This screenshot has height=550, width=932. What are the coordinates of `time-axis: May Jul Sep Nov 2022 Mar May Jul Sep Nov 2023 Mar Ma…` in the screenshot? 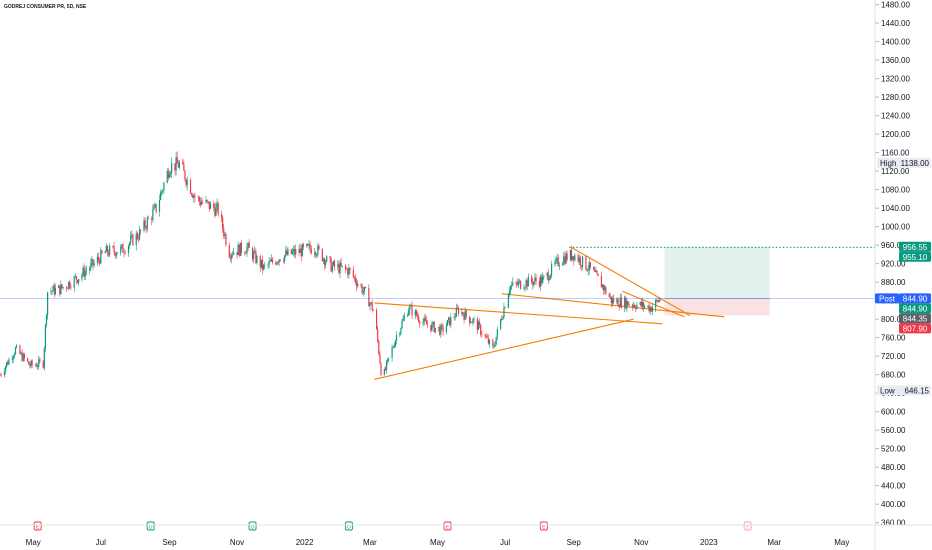 It's located at (466, 535).